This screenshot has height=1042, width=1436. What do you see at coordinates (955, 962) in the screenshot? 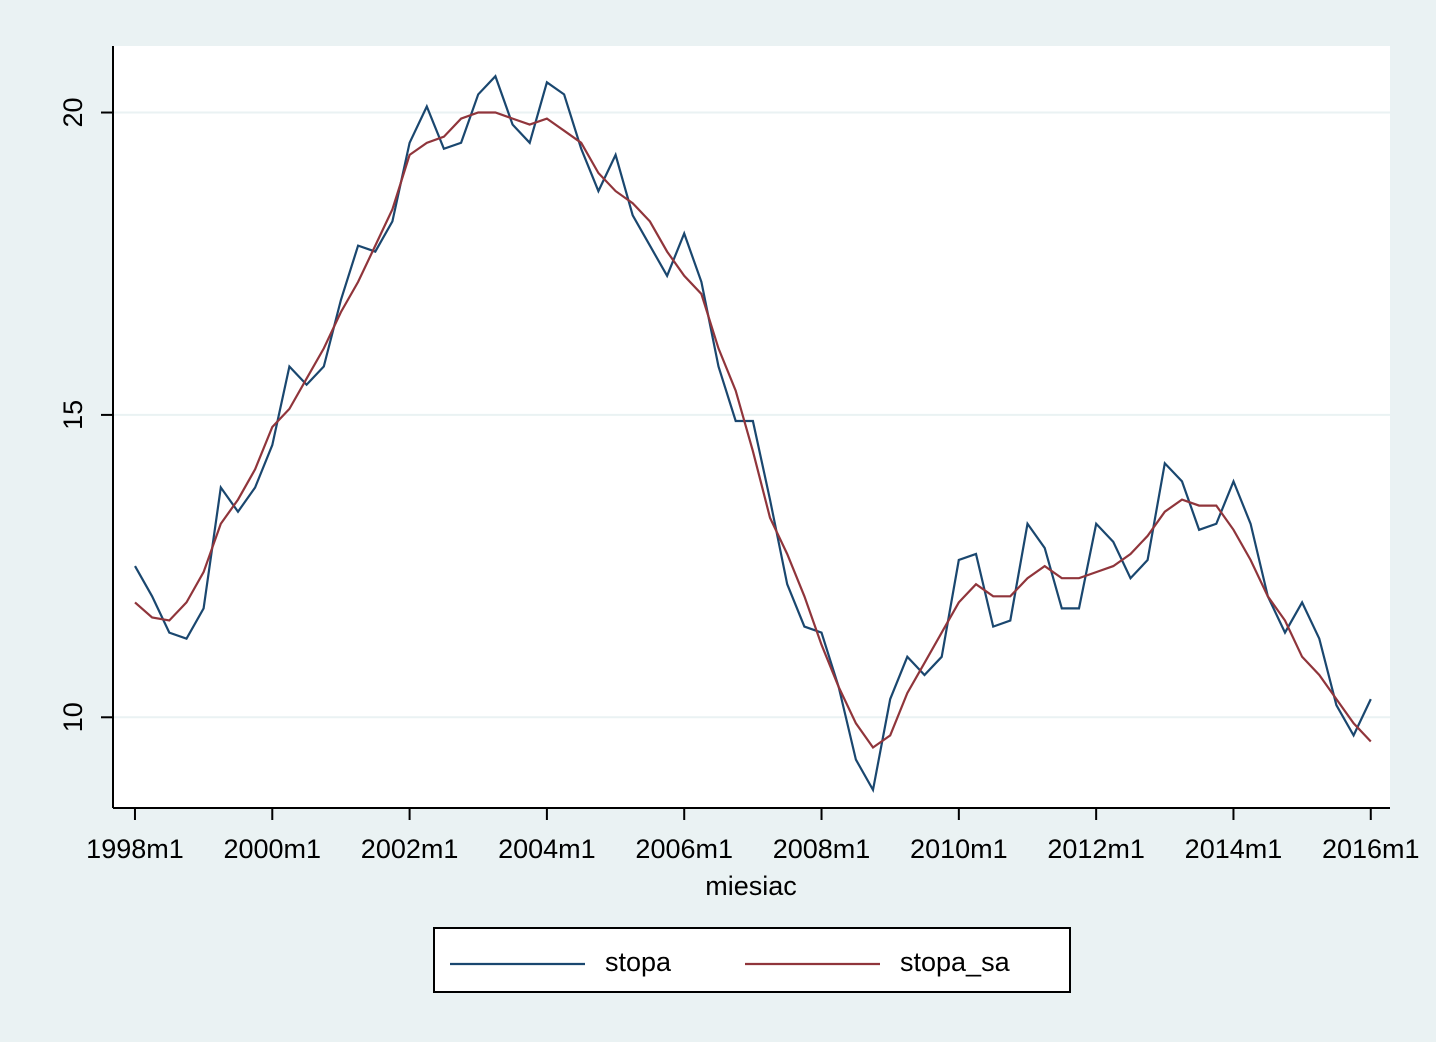
I see `legend-label: stopa_sa` at bounding box center [955, 962].